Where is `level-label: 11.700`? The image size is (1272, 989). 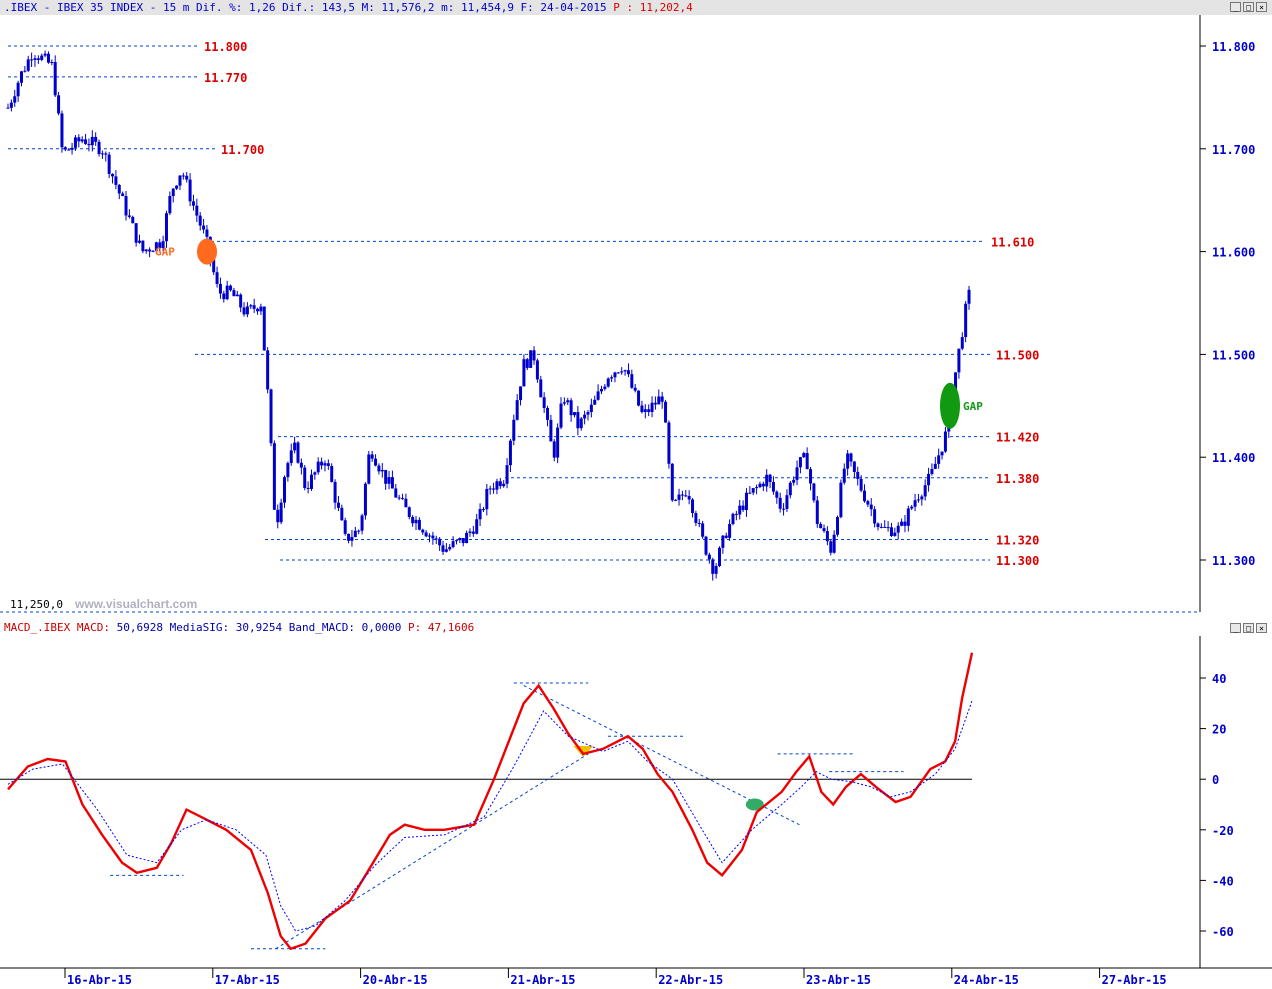
level-label: 11.700 is located at coordinates (242, 150).